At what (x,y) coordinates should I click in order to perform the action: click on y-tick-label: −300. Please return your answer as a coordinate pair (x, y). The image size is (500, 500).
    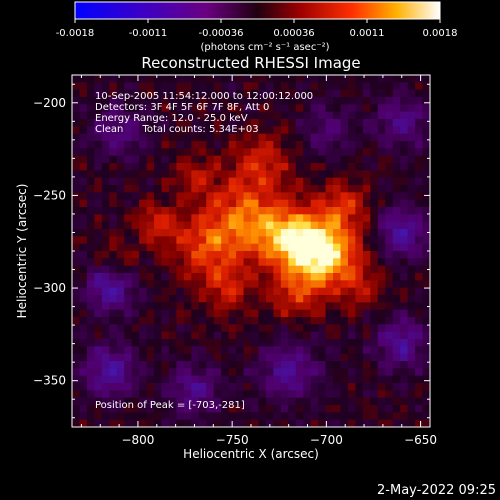
    Looking at the image, I should click on (49, 288).